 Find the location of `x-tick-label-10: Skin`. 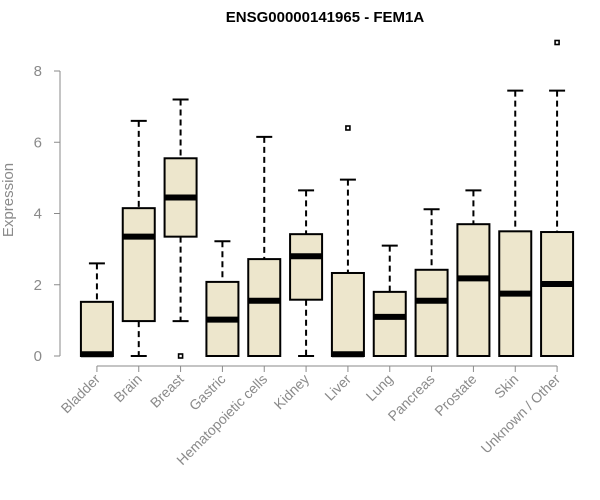

x-tick-label-10: Skin is located at coordinates (506, 386).